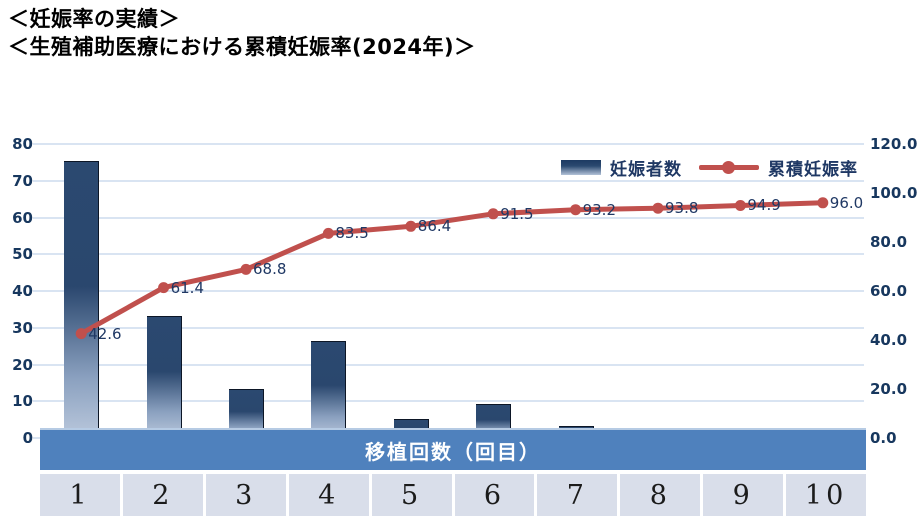 The height and width of the screenshot is (518, 922). Describe the element at coordinates (826, 495) in the screenshot. I see `category-label-10: 10` at that location.